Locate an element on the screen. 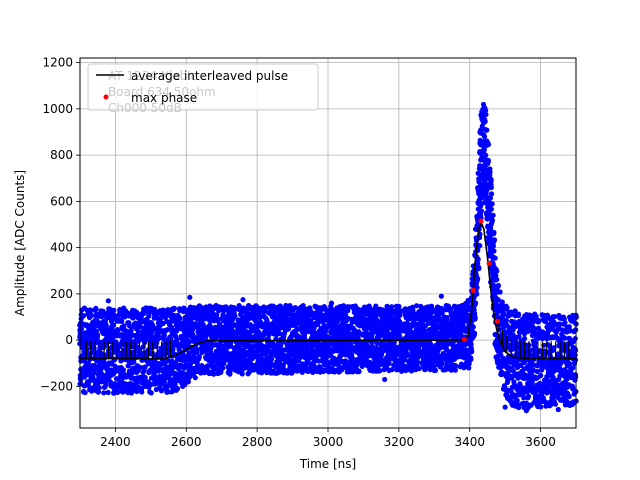 The width and height of the screenshot is (640, 480). scatter-point-2031 is located at coordinates (280, 333).